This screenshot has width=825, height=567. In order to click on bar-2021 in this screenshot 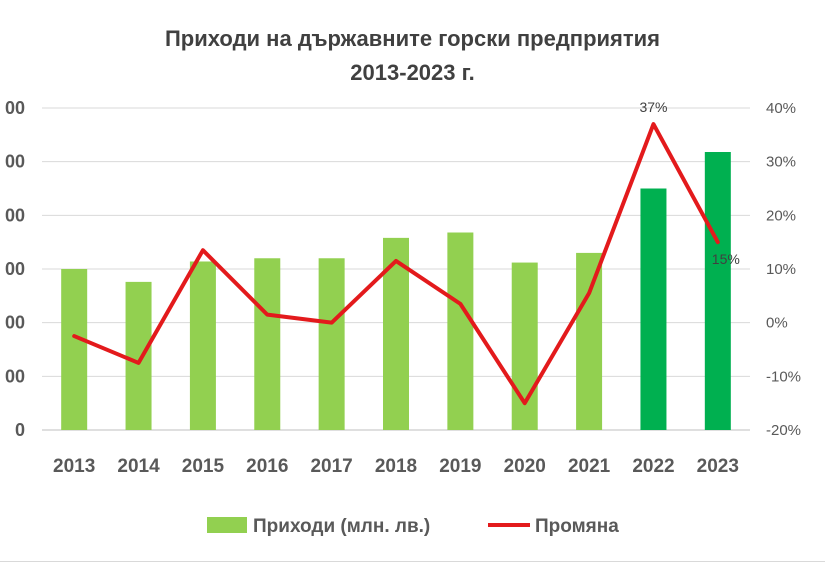, I will do `click(589, 341)`.